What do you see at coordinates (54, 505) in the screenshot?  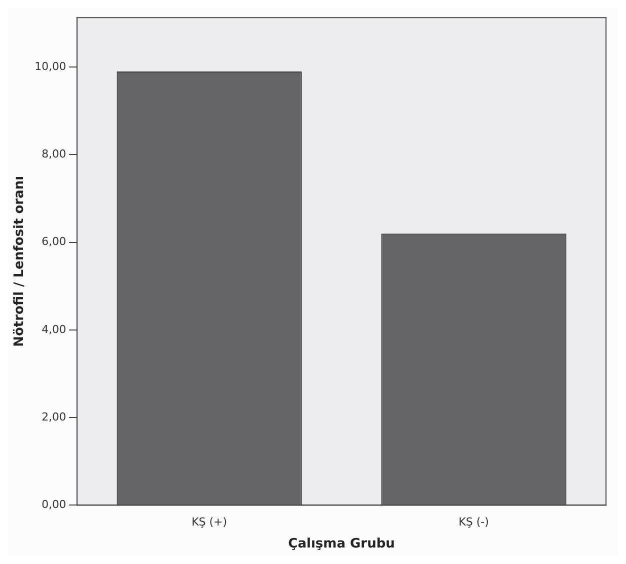 I see `y-tick-label: 0,00` at bounding box center [54, 505].